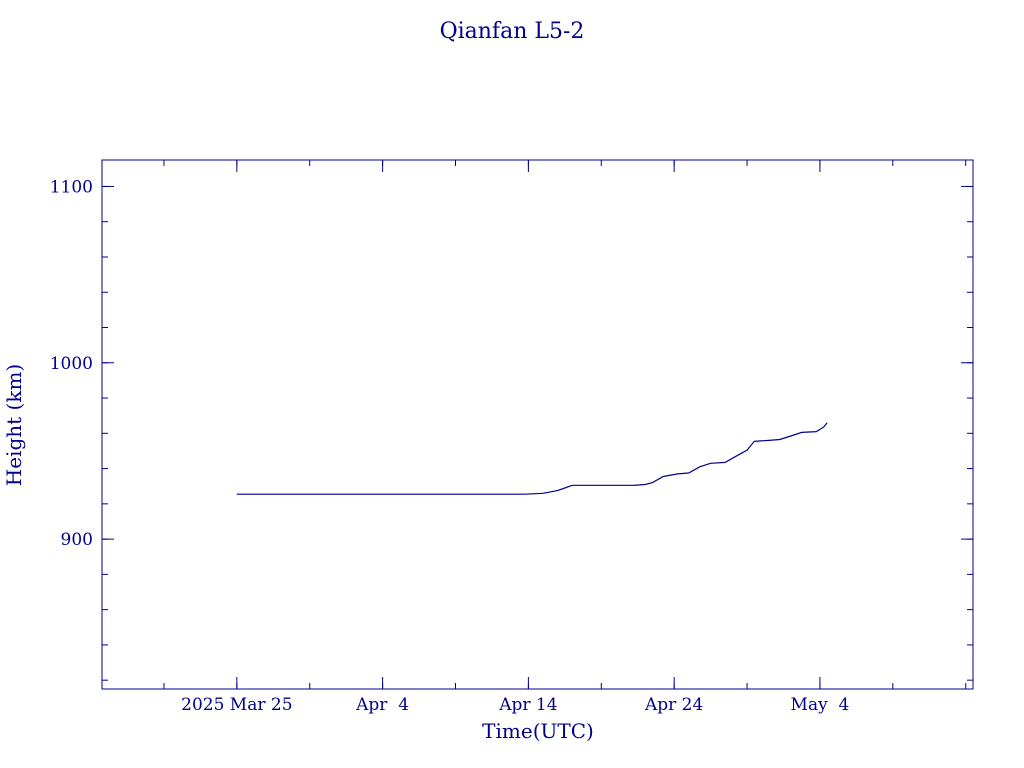  Describe the element at coordinates (538, 731) in the screenshot. I see `x-axis-label: Time(UTC)` at that location.